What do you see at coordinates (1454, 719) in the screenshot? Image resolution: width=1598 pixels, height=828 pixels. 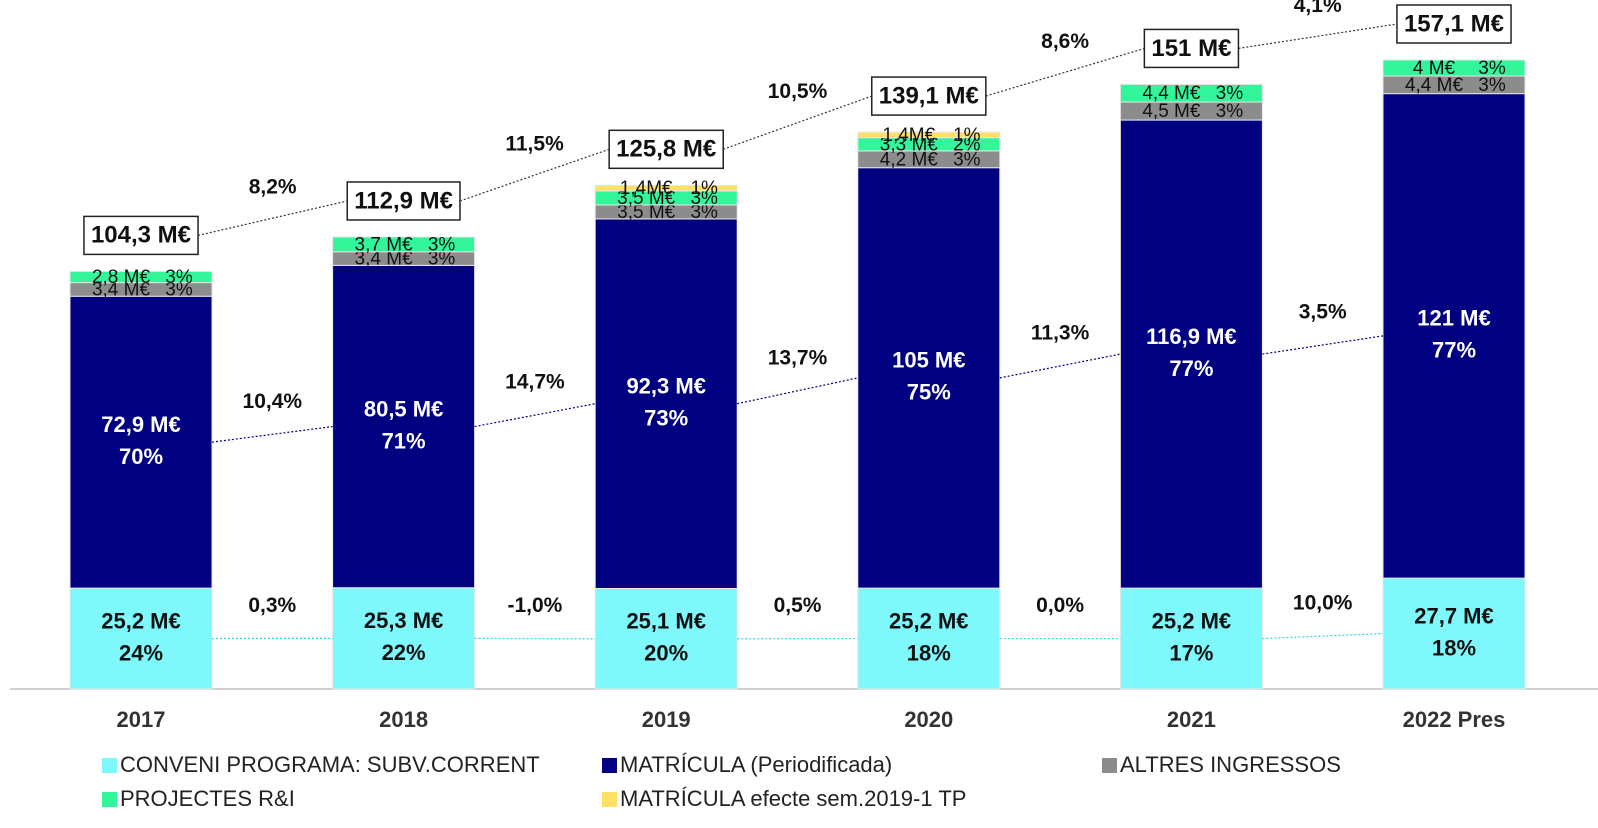 I see `x-tick-label: 2022 Pres` at bounding box center [1454, 719].